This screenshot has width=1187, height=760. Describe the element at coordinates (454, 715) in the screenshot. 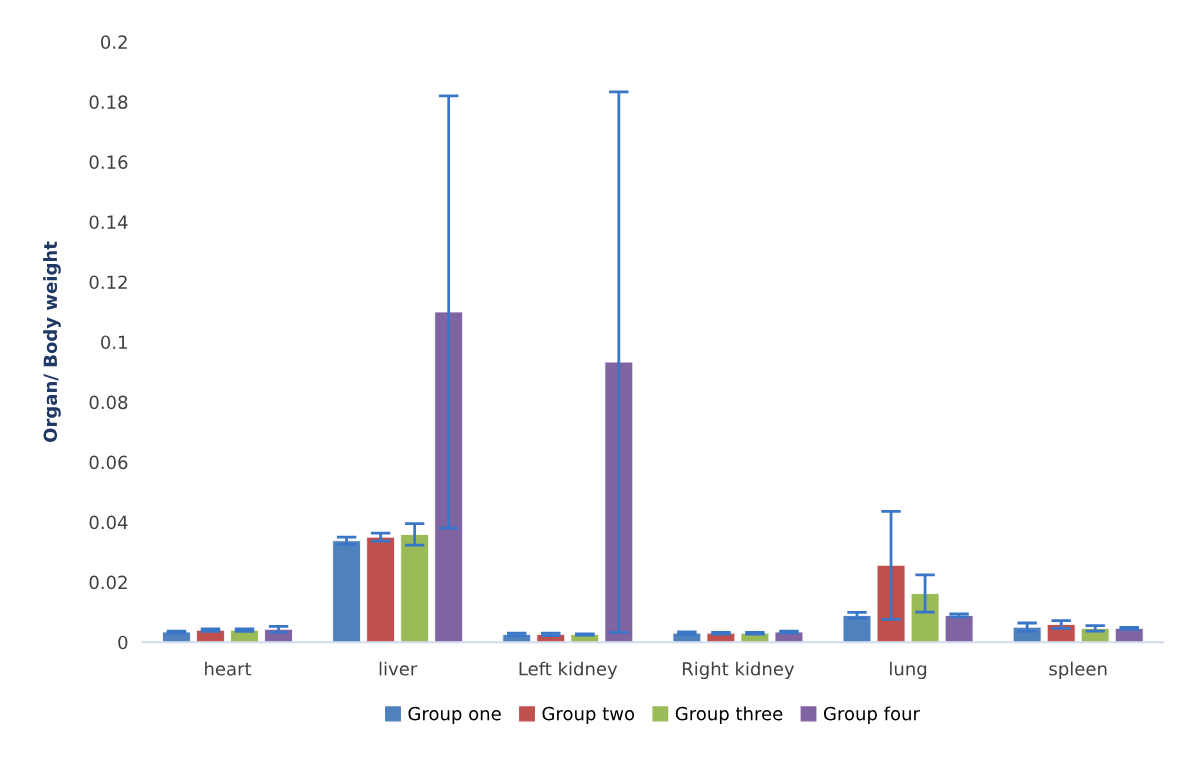

I see `legend-label: Group one` at that location.